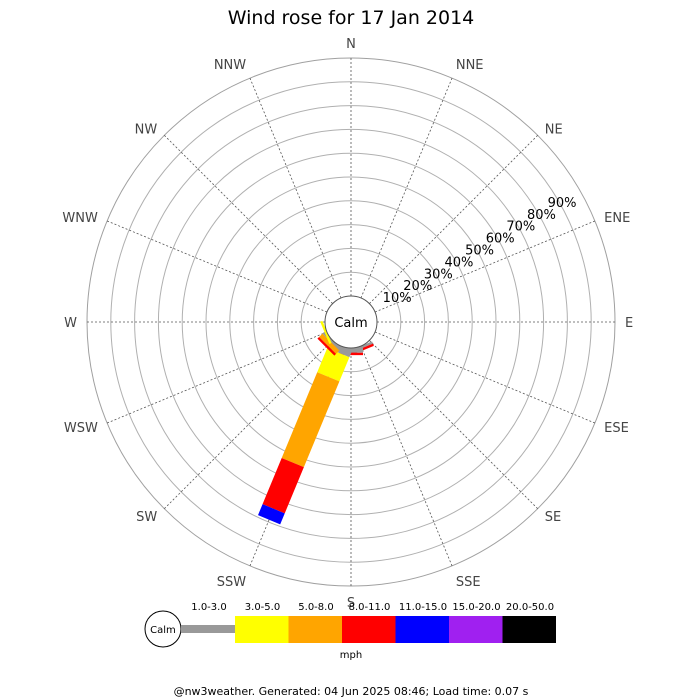 The height and width of the screenshot is (700, 700). Describe the element at coordinates (310, 420) in the screenshot. I see `bar-ssw-5.0-8.0` at that location.